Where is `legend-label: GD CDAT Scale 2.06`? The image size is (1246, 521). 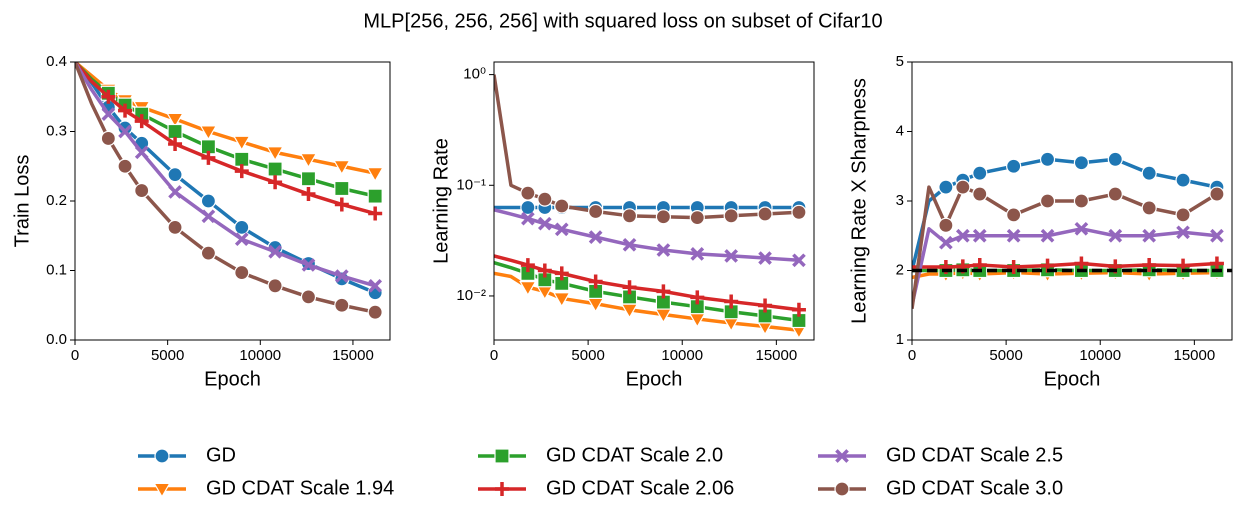 legend-label: GD CDAT Scale 2.06 is located at coordinates (640, 488).